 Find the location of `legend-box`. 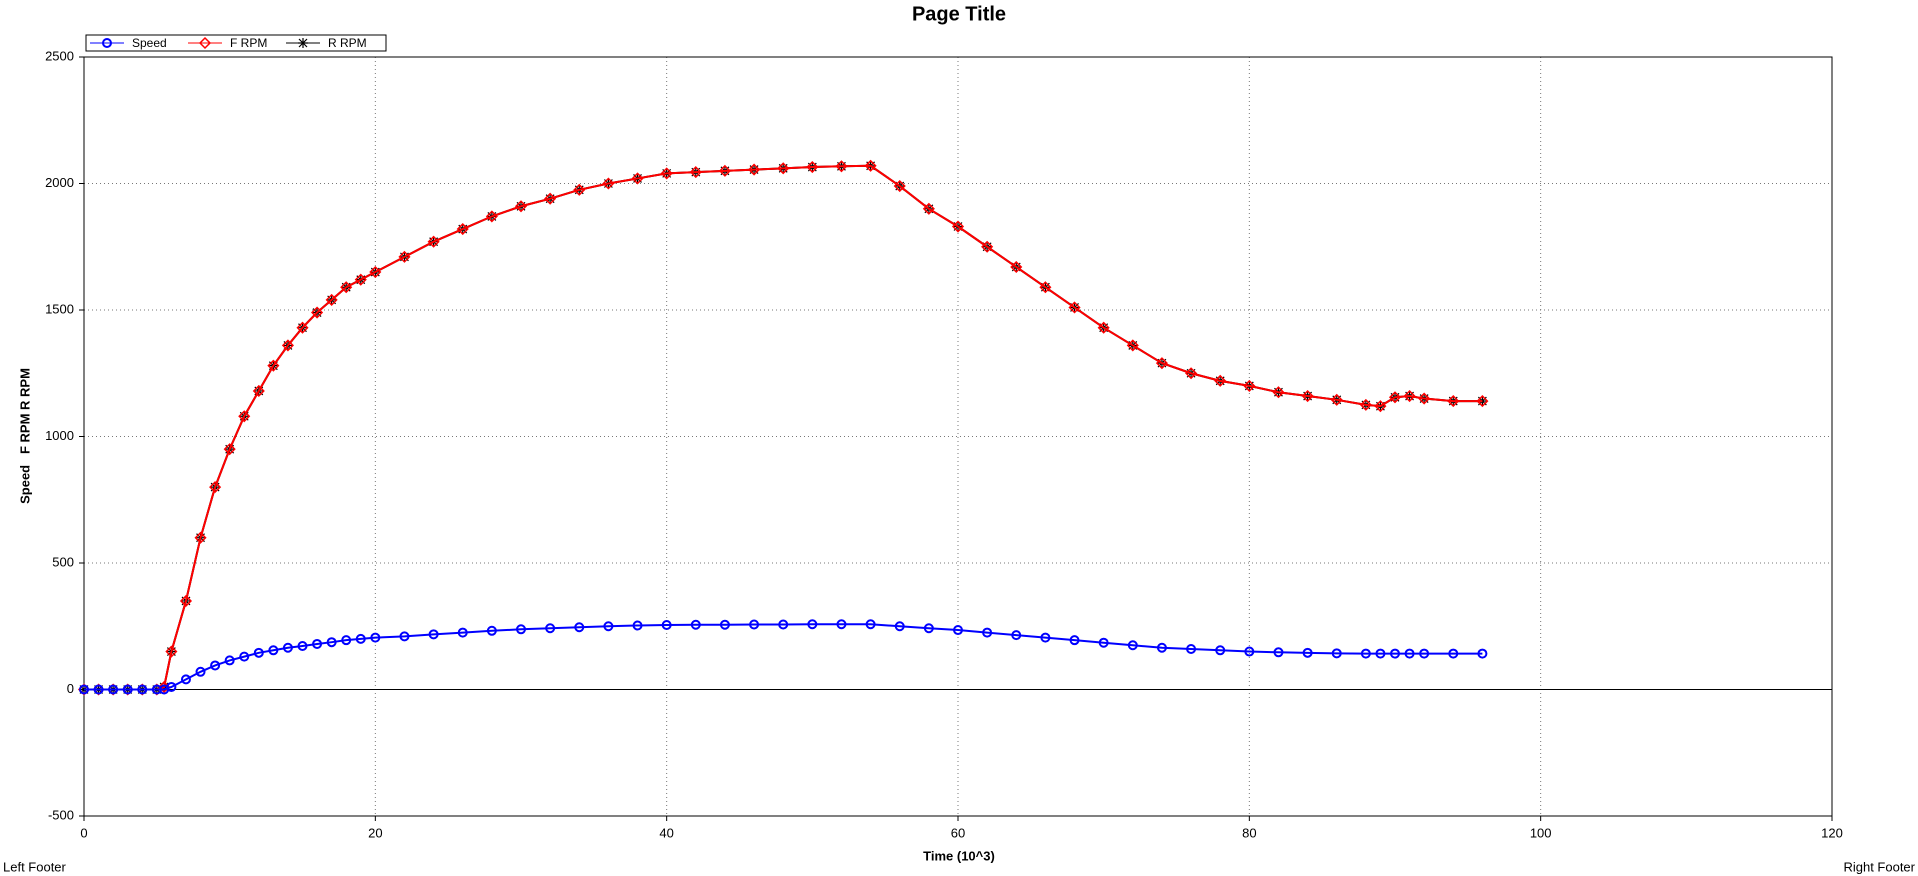

legend-box is located at coordinates (236, 43).